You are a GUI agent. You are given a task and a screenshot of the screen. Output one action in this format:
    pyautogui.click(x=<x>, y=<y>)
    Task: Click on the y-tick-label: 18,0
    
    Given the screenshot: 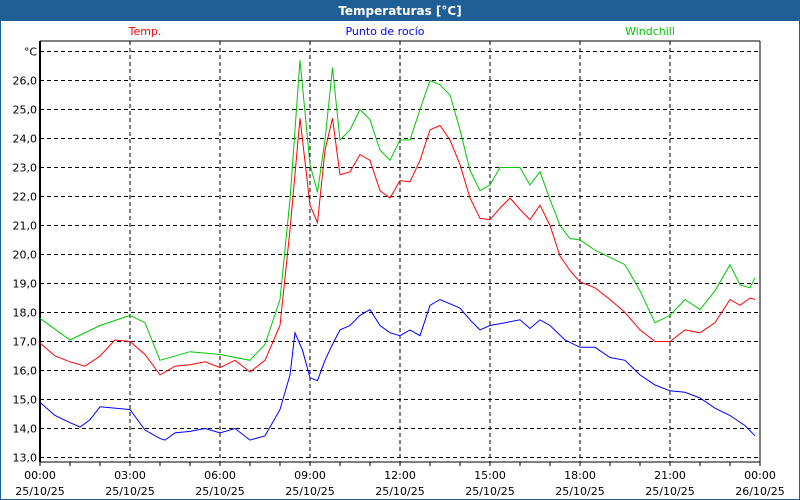 What is the action you would take?
    pyautogui.click(x=25, y=313)
    